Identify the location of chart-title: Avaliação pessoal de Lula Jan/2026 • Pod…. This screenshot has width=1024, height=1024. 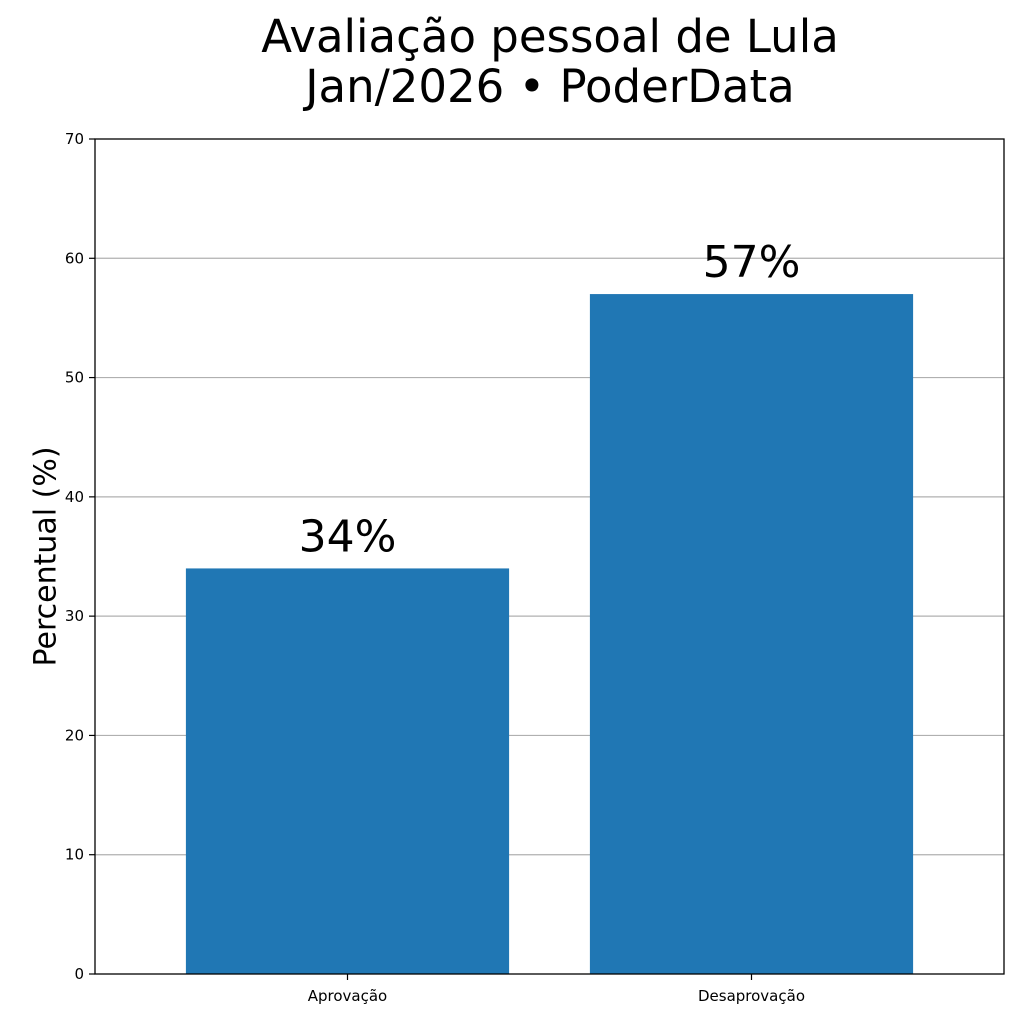
(512, 62).